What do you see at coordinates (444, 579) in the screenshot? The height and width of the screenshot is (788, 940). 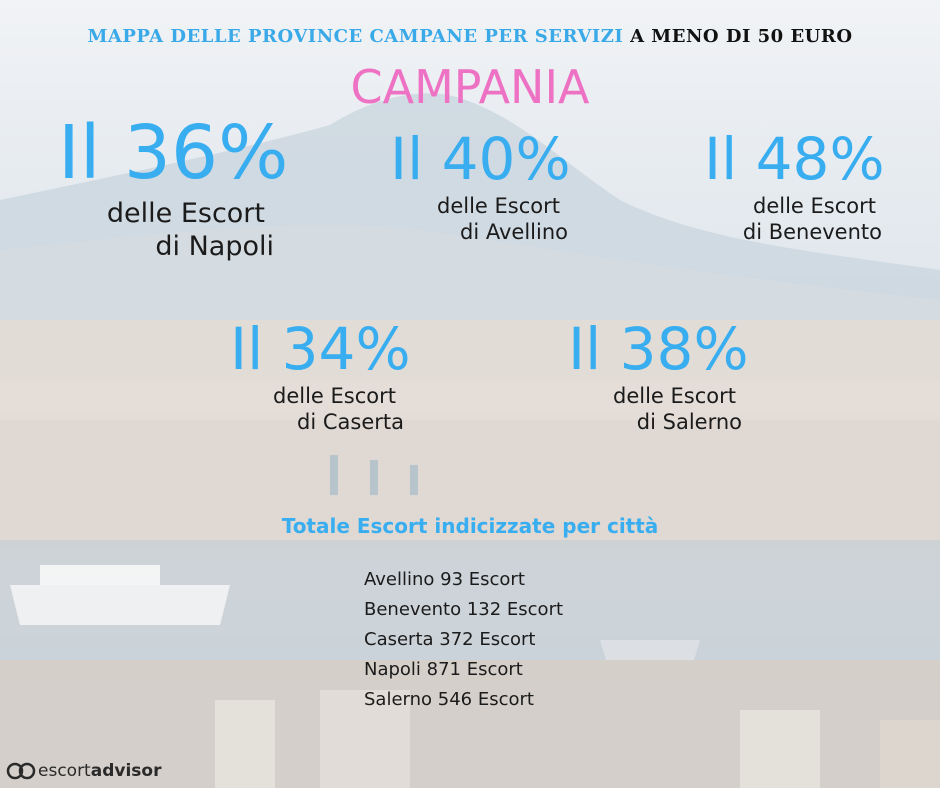 I see `list-item: Avellino 93 Escort` at bounding box center [444, 579].